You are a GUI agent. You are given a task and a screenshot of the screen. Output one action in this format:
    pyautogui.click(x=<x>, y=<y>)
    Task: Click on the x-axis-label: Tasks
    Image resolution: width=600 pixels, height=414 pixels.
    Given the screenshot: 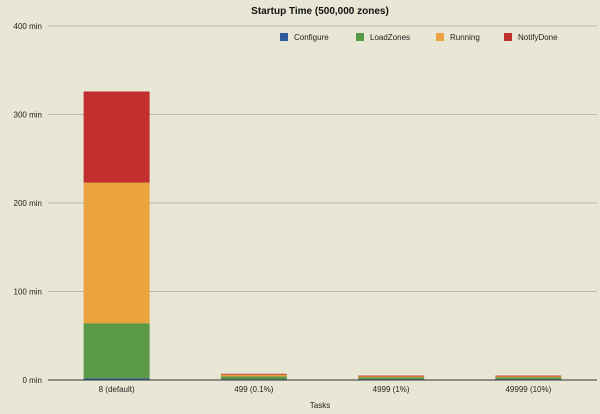 What is the action you would take?
    pyautogui.click(x=320, y=405)
    